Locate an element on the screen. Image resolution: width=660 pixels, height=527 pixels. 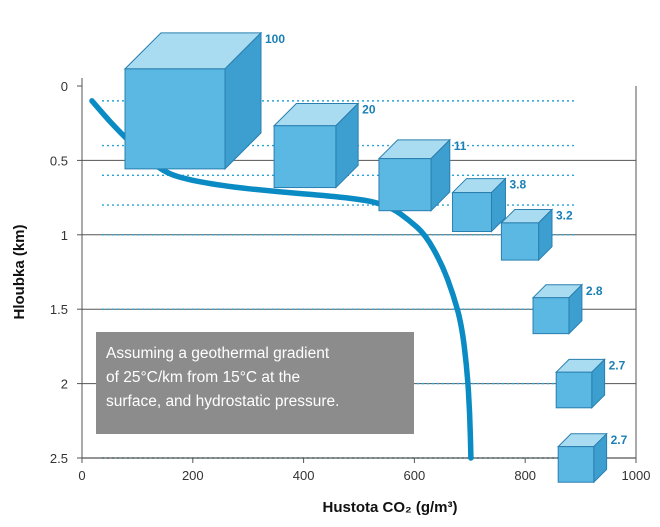
y-tick-label: 2.5 is located at coordinates (59, 458).